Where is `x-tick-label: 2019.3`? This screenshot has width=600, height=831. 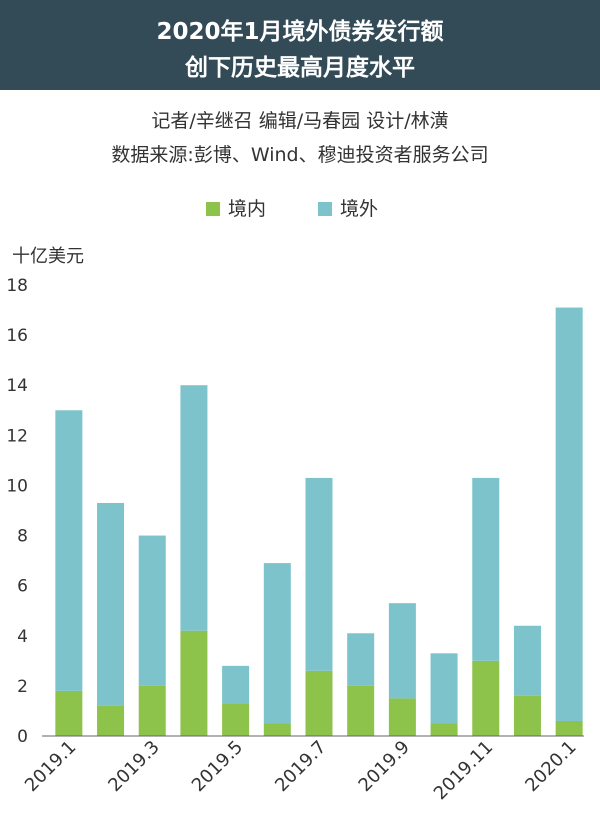 x-tick-label: 2019.3 is located at coordinates (133, 766).